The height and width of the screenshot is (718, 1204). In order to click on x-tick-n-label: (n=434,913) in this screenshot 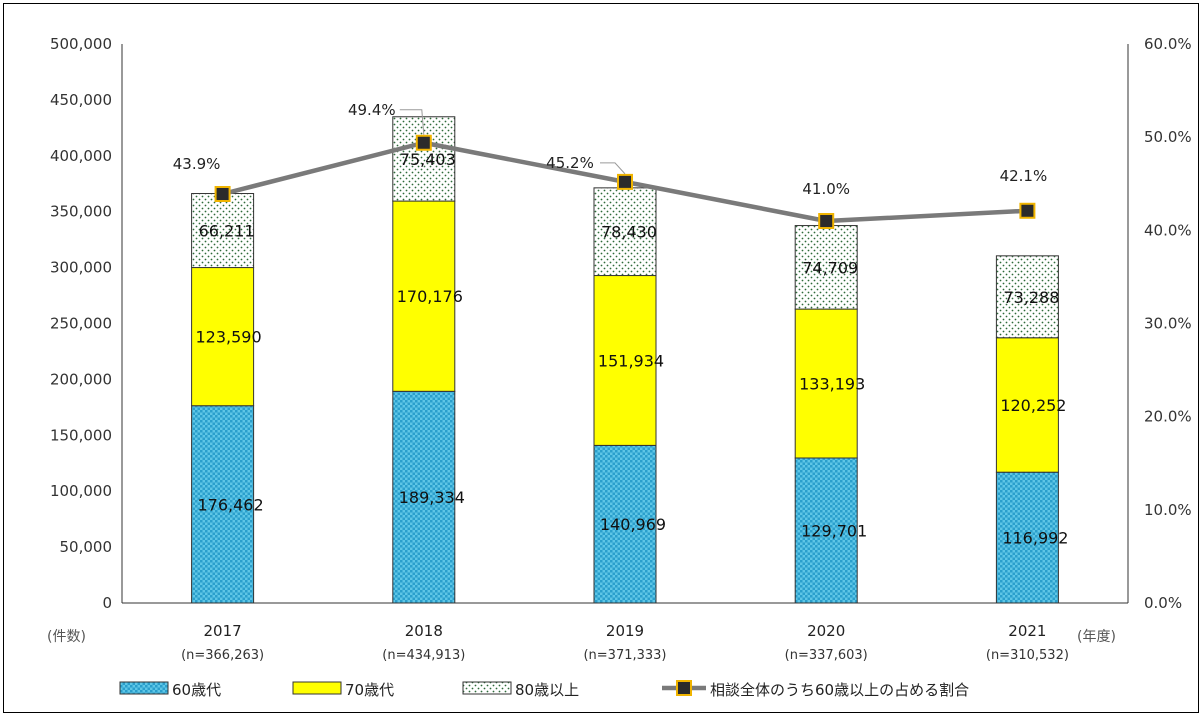, I will do `click(423, 655)`.